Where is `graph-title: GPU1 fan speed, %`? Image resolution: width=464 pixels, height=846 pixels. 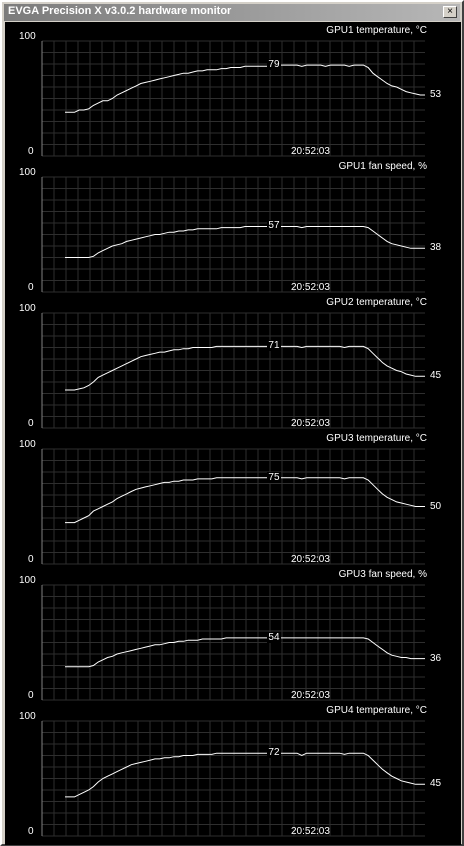 graph-title: GPU1 fan speed, % is located at coordinates (382, 166).